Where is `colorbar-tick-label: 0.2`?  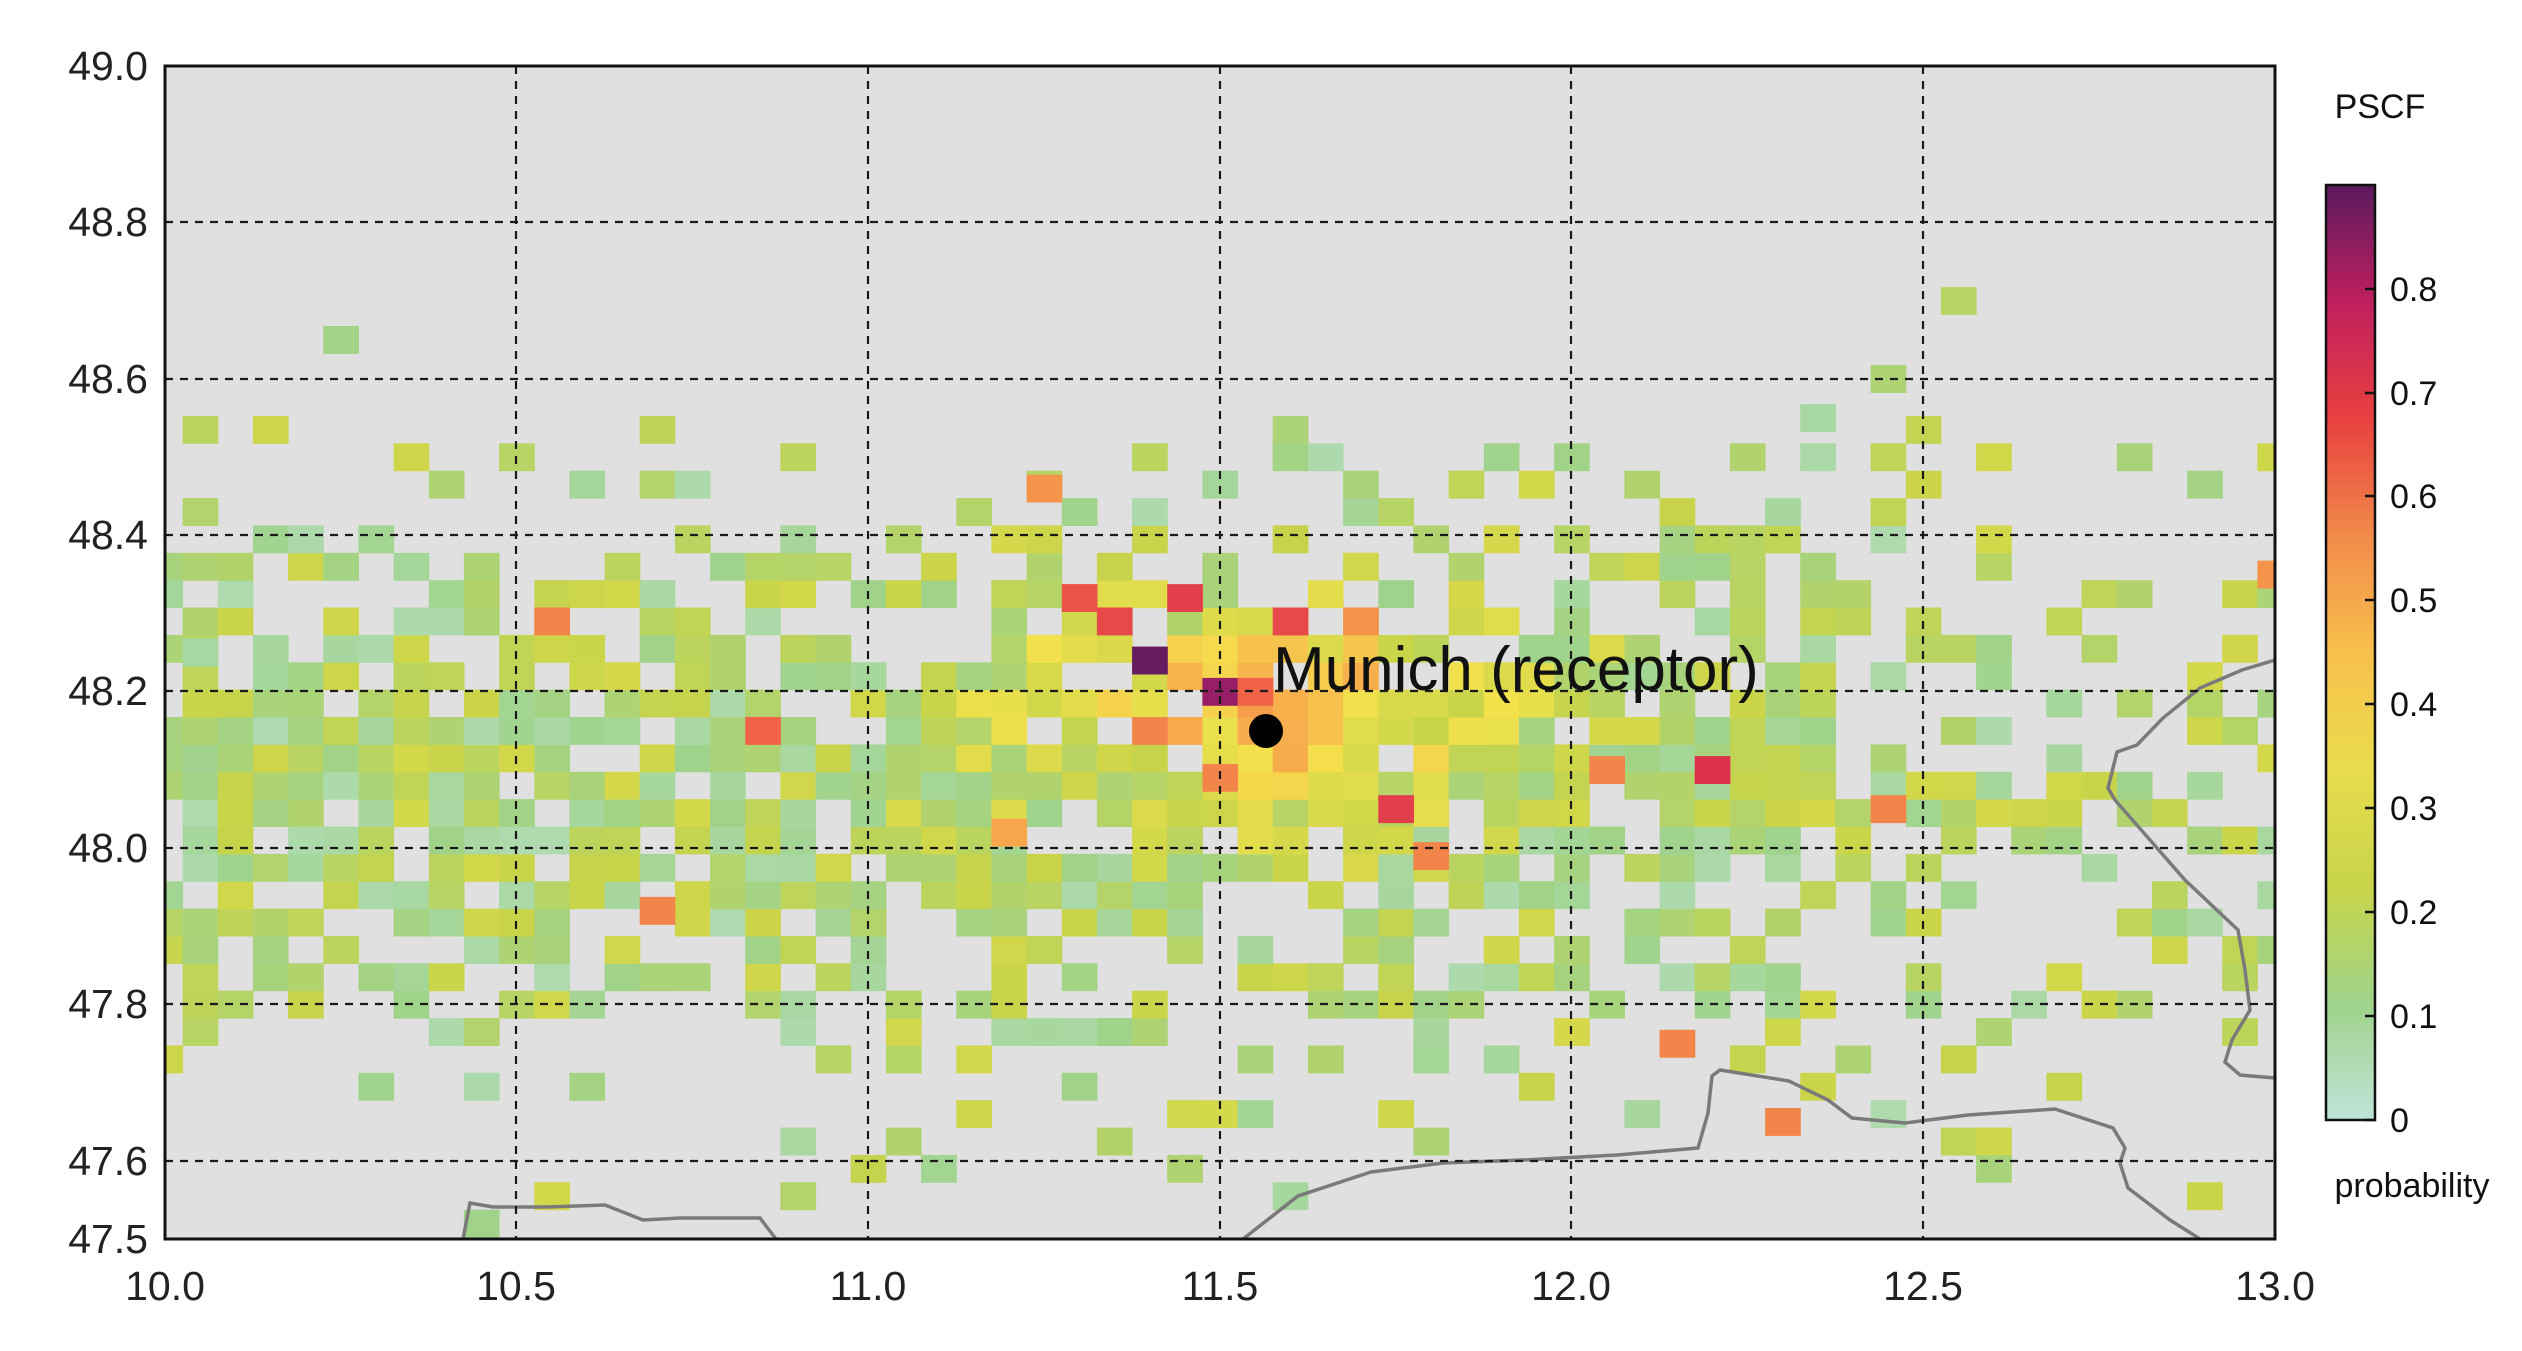
colorbar-tick-label: 0.2 is located at coordinates (2413, 913).